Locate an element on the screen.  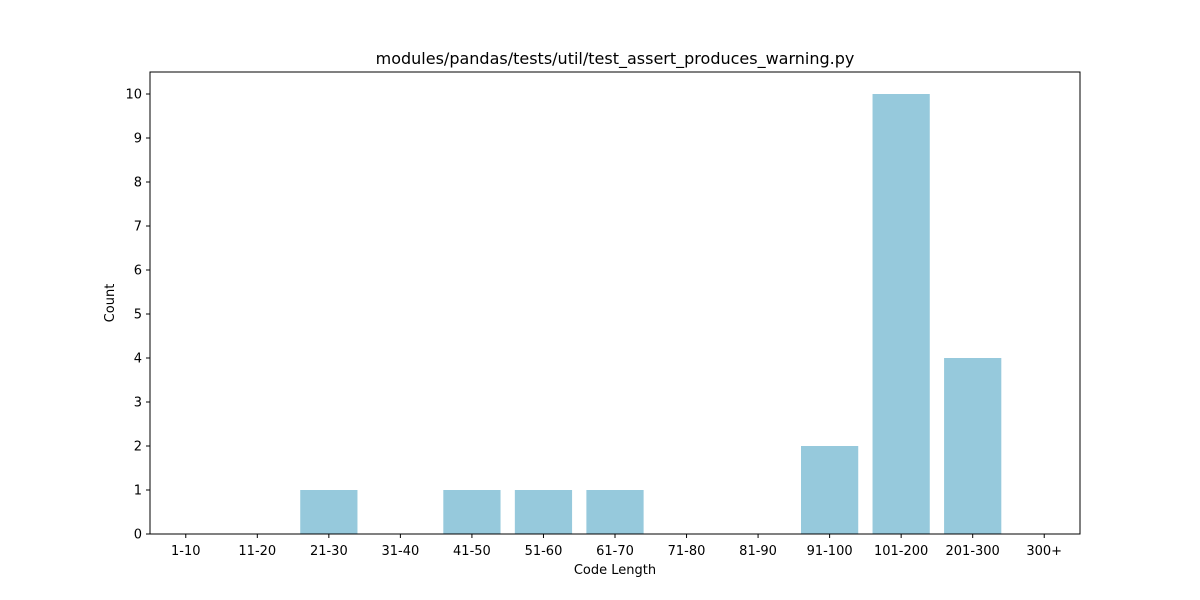
x-axis-label: Code Length is located at coordinates (615, 570).